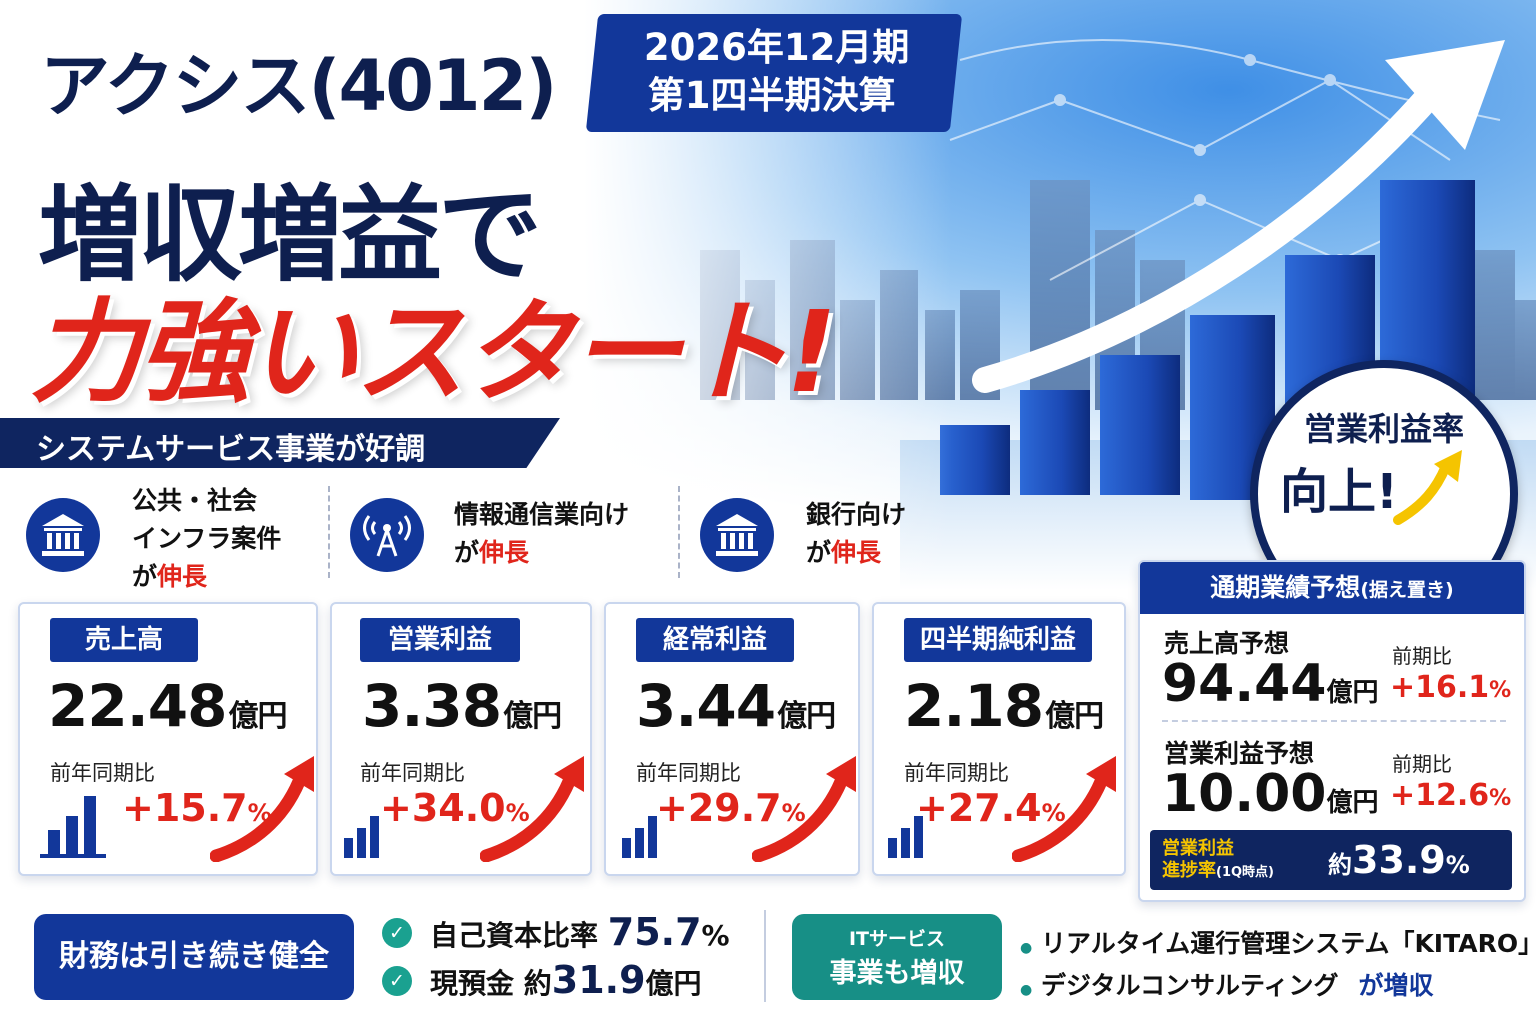  What do you see at coordinates (1457, 865) in the screenshot?
I see `progress-unit: %` at bounding box center [1457, 865].